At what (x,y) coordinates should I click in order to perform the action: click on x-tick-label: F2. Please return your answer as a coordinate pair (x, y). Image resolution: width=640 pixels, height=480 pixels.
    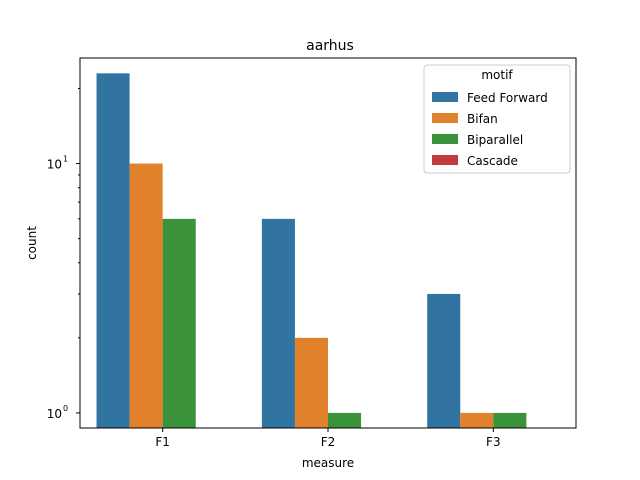
    Looking at the image, I should click on (328, 442).